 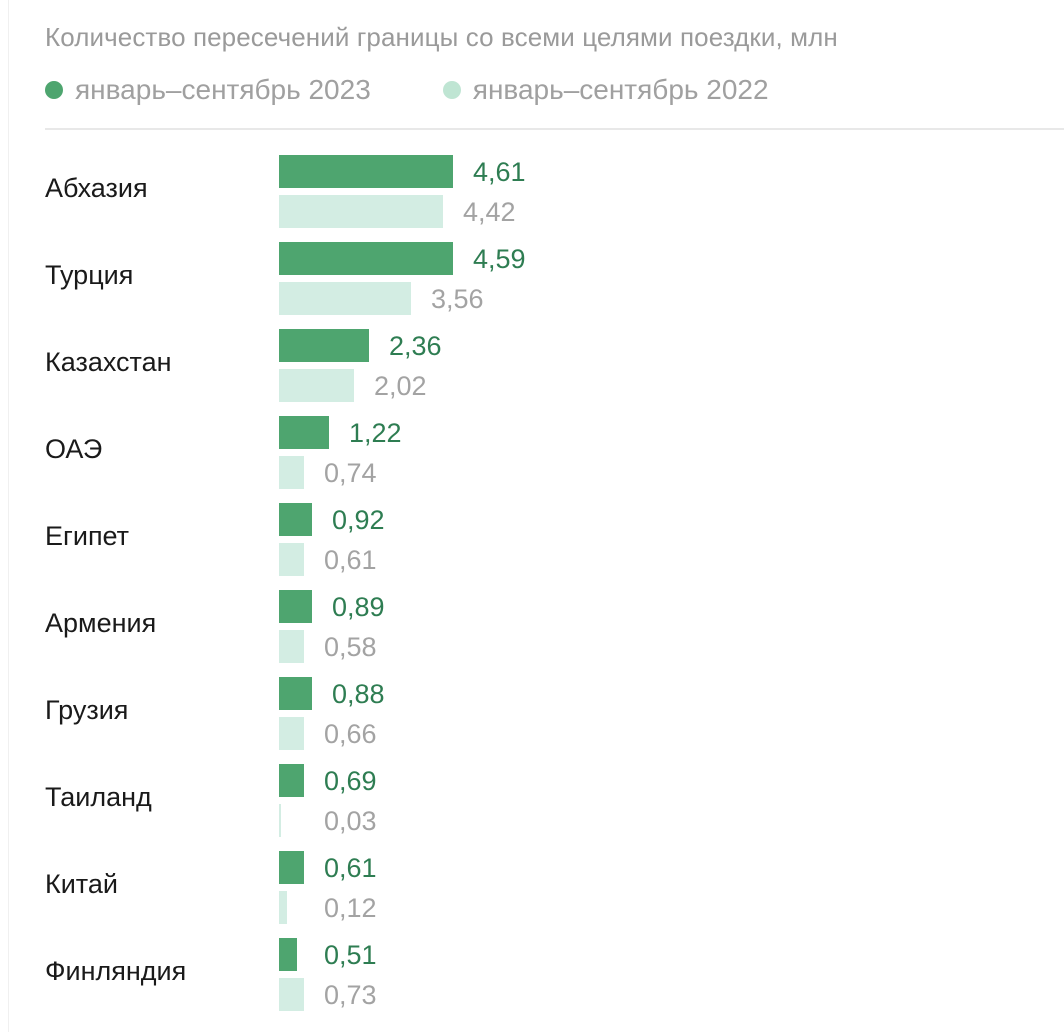 I want to click on value-label-2023: 0,61, so click(x=350, y=868).